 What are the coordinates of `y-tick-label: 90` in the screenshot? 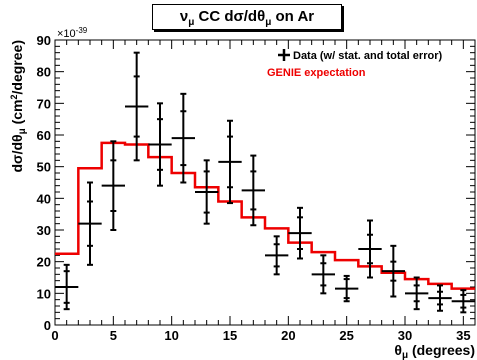 It's located at (44, 40).